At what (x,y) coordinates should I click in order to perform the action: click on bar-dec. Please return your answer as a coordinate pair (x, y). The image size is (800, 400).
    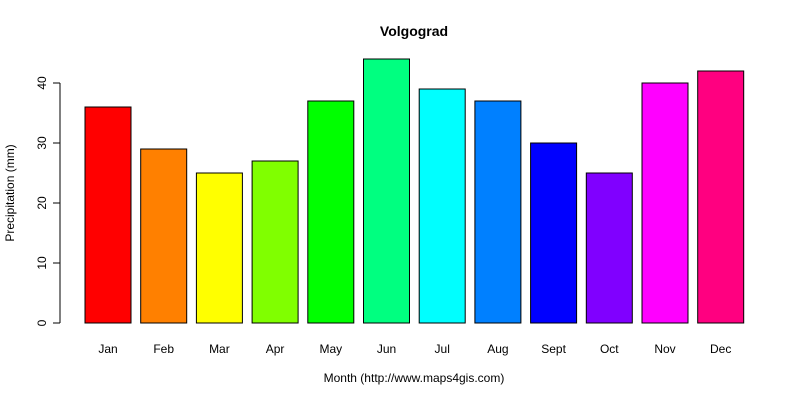
    Looking at the image, I should click on (721, 197).